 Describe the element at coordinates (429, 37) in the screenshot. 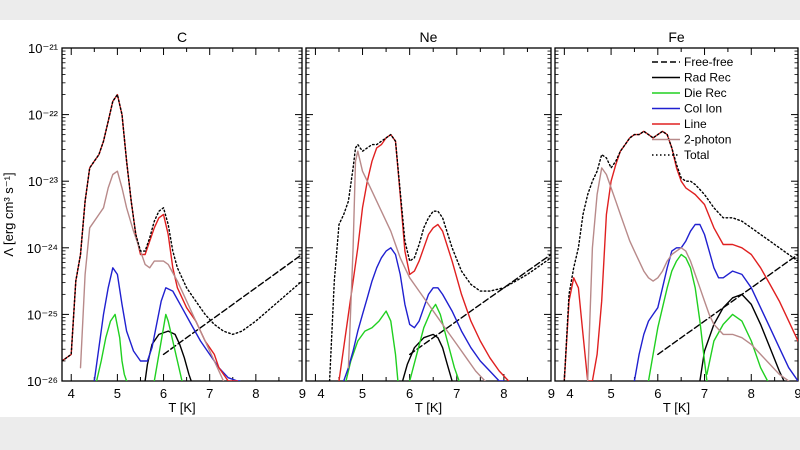

I see `panel-title: Ne` at that location.